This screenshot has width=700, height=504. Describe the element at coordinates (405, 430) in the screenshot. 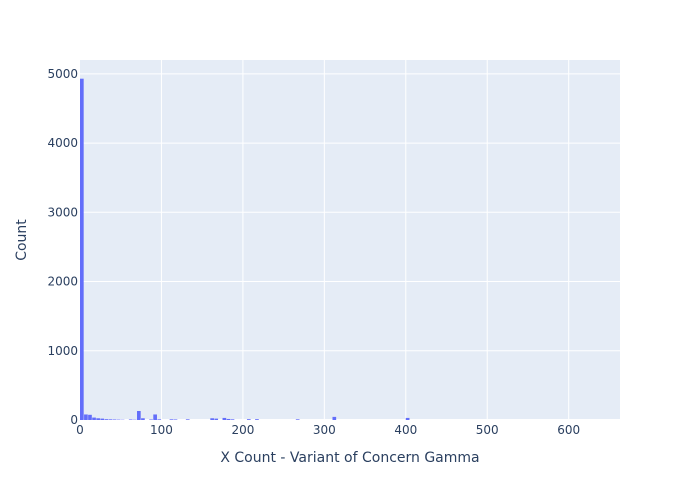

I see `x-tick-label: 400` at that location.